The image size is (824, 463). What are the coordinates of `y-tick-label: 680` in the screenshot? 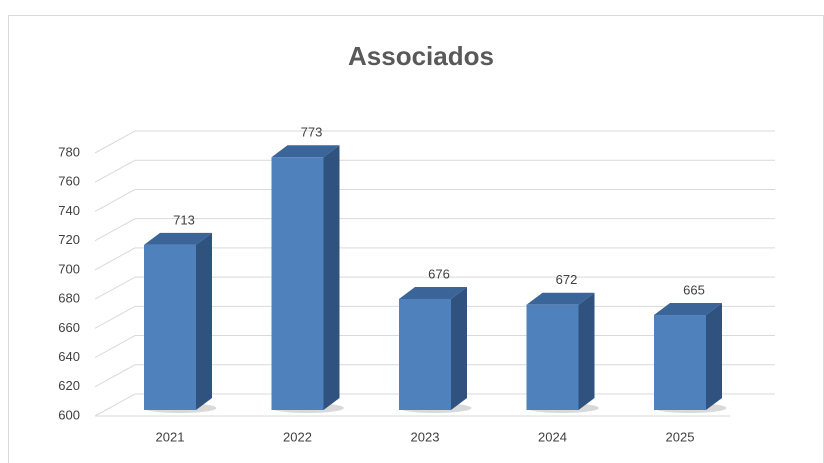 It's located at (69, 298).